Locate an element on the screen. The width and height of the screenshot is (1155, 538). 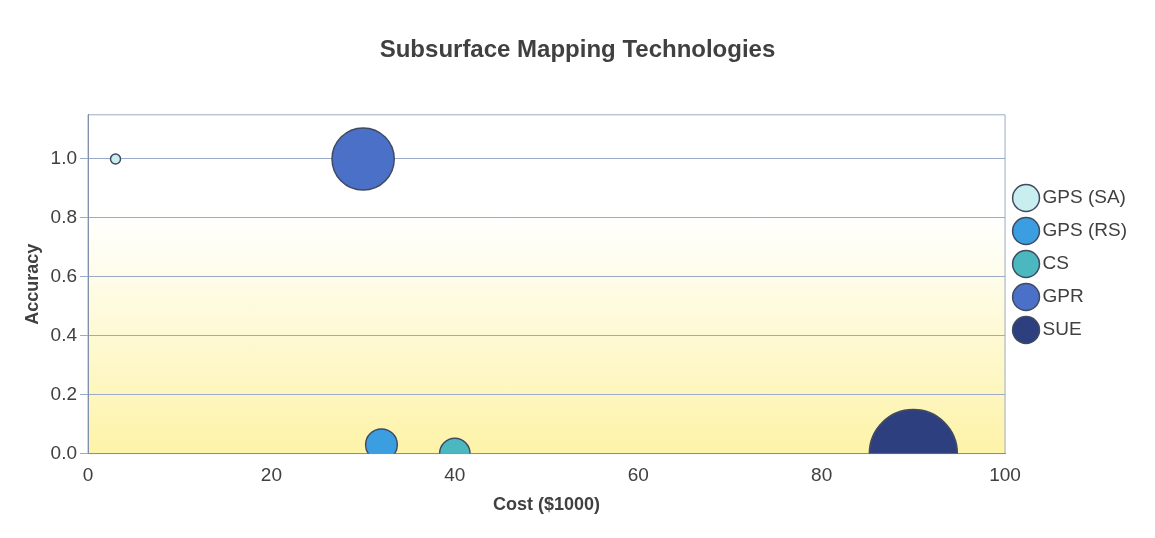
legend-label: GPS (RS) is located at coordinates (1084, 230).